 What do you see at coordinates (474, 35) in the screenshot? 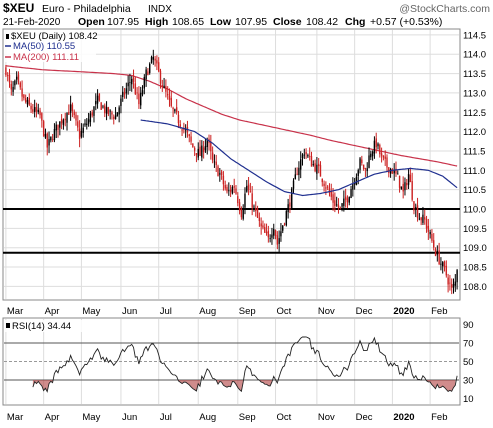
I see `price-tick-label: 114.5` at bounding box center [474, 35].